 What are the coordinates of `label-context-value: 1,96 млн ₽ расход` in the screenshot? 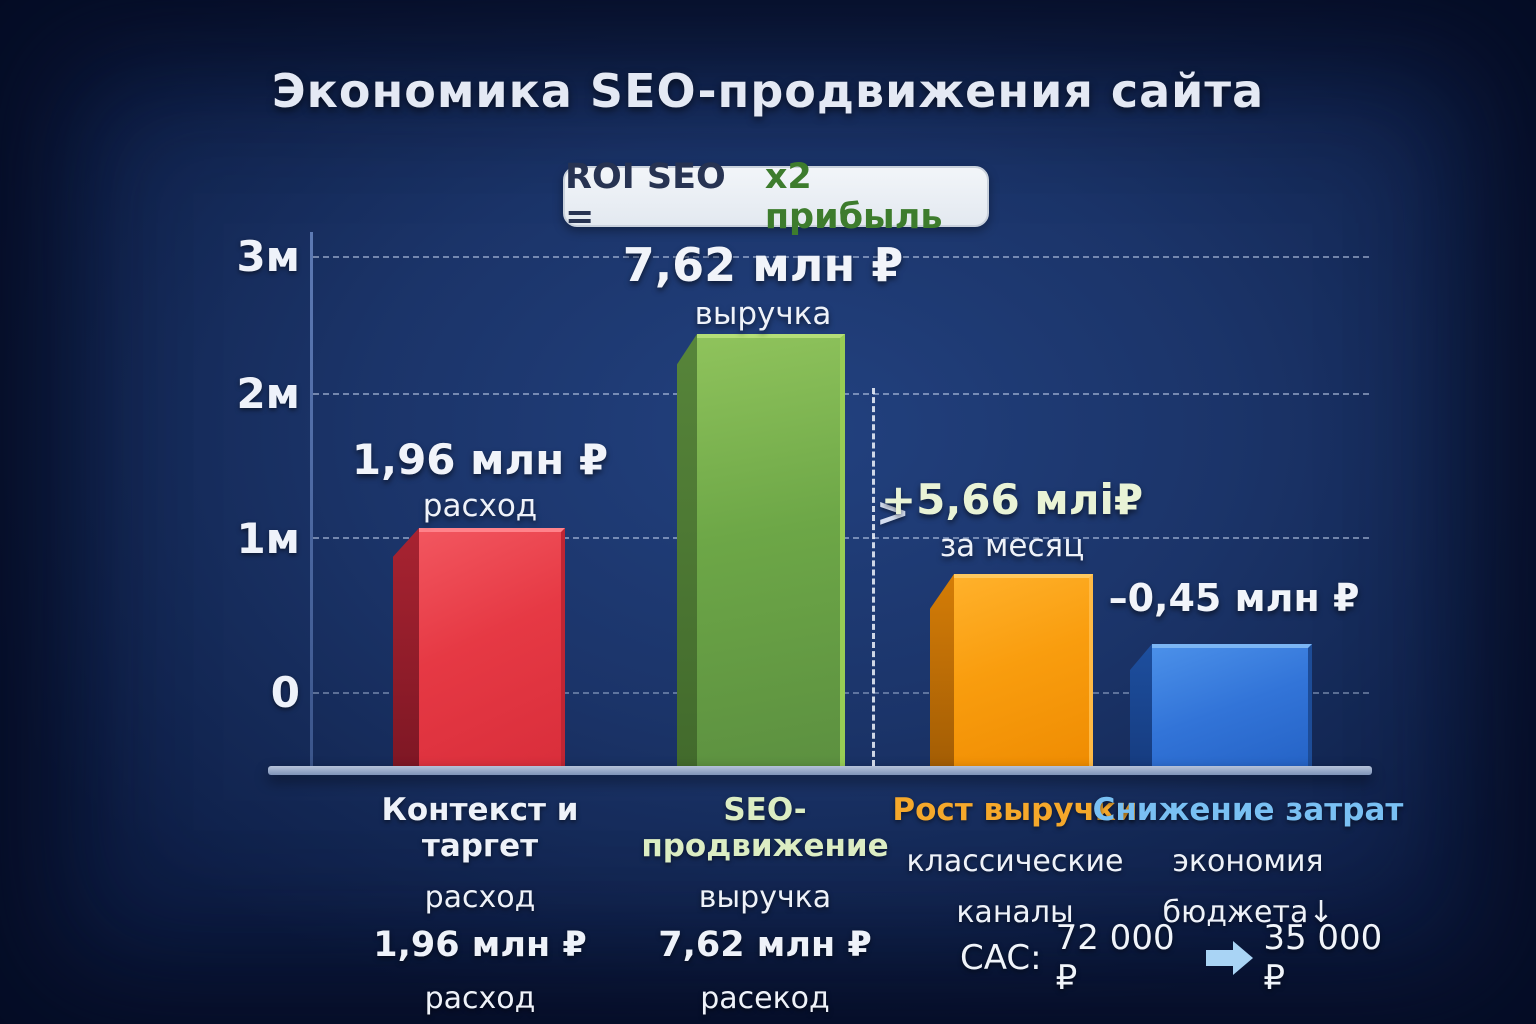 It's located at (480, 479).